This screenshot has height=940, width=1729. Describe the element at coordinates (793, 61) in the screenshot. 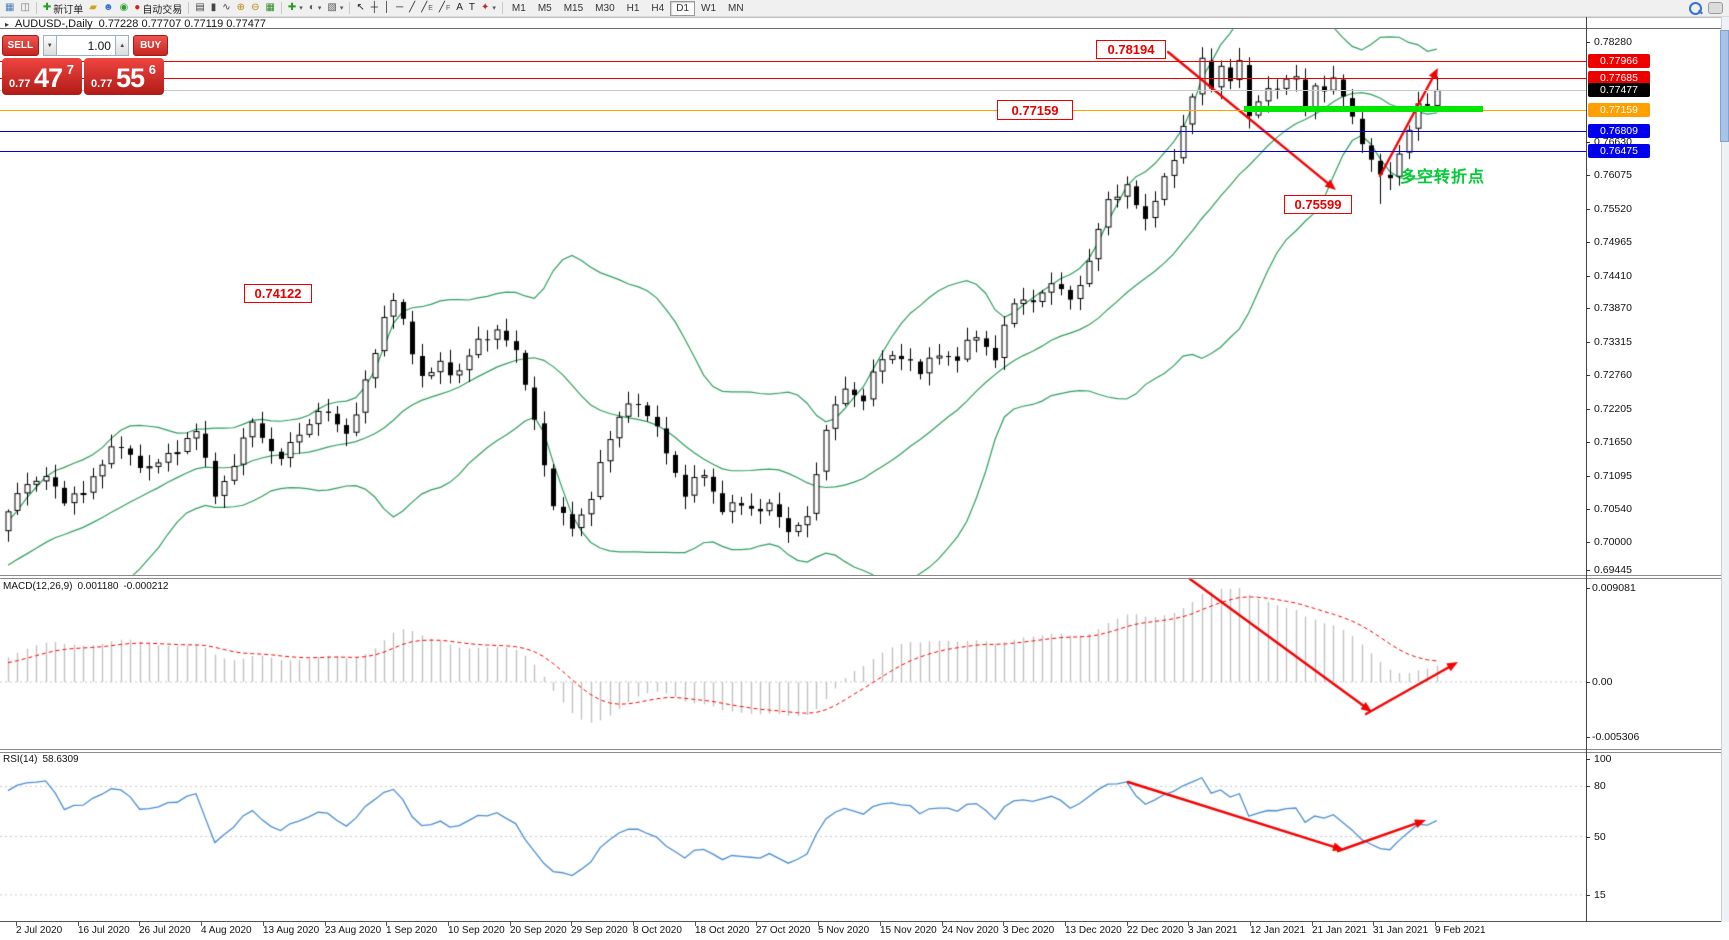

I see `level-line-0.77966` at that location.